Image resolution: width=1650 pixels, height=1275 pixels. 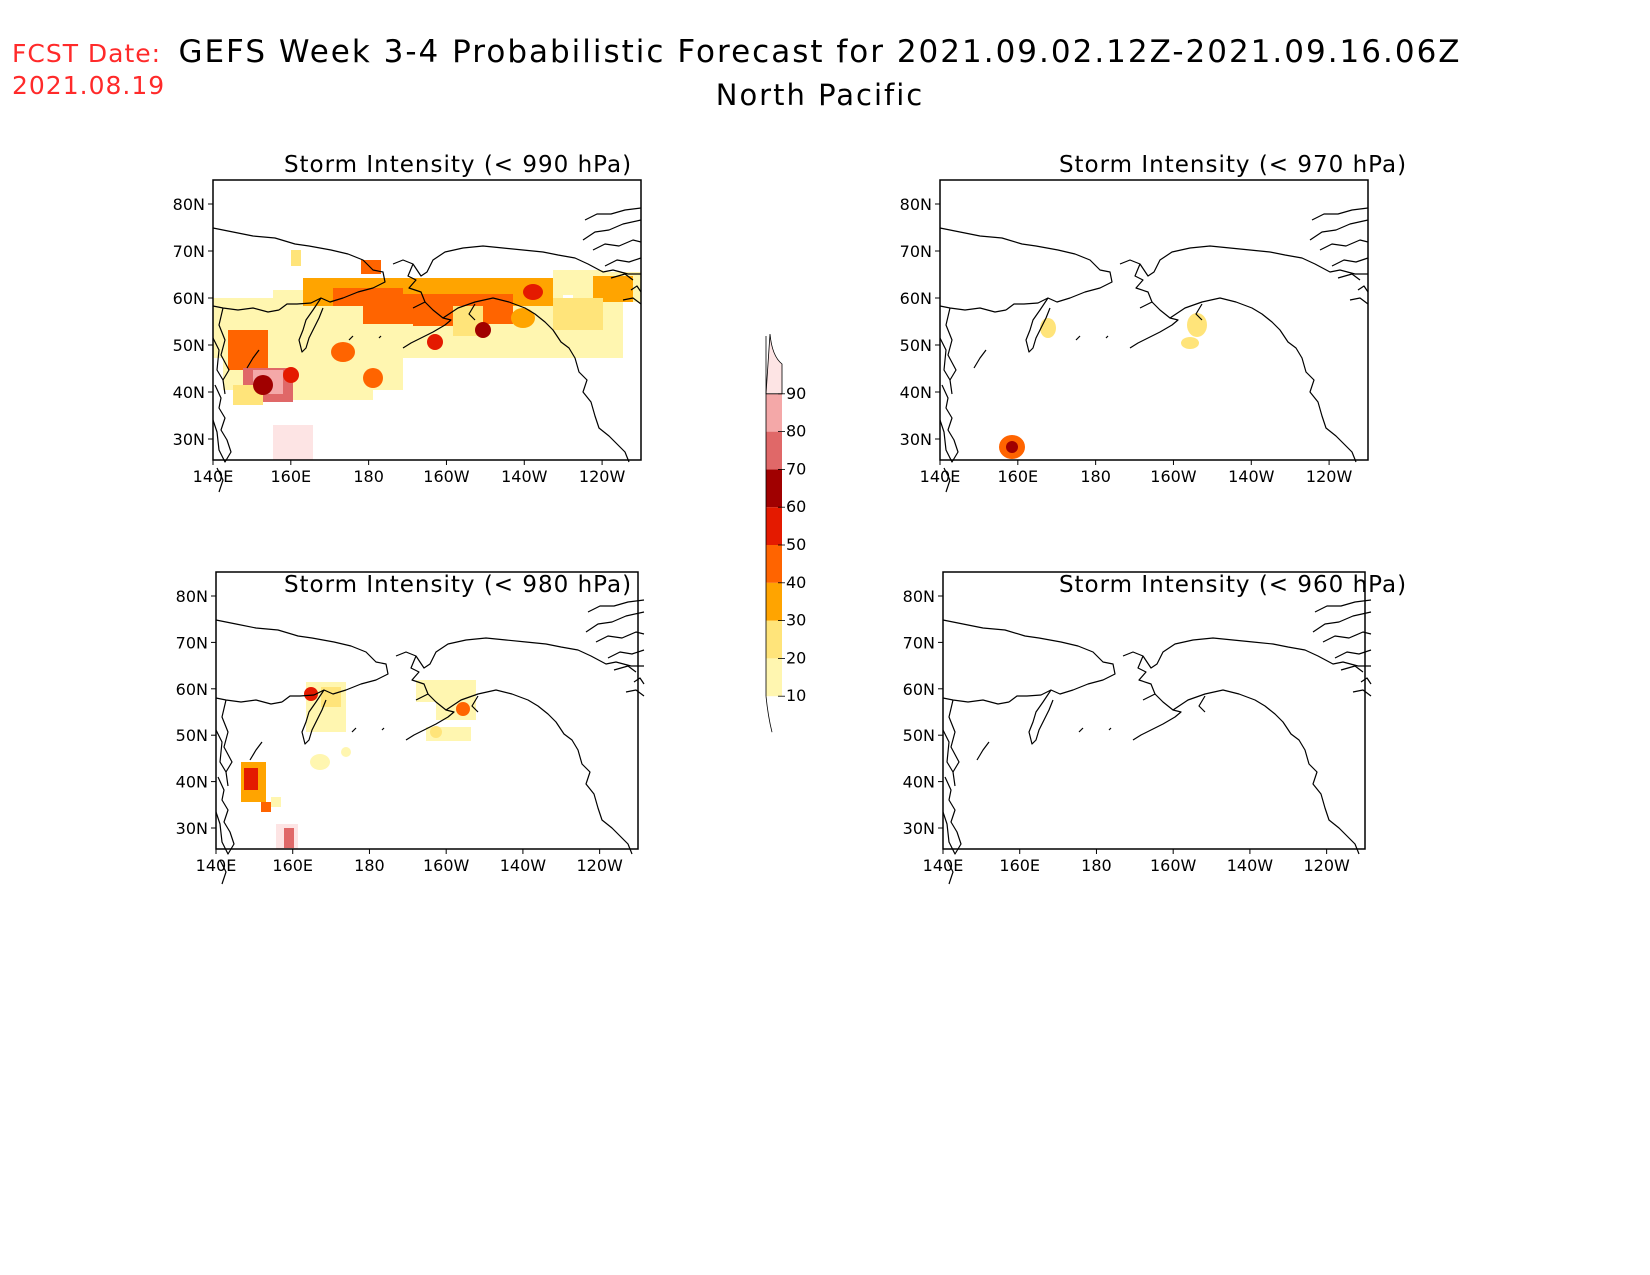 What do you see at coordinates (89, 85) in the screenshot?
I see `forecast-date-value: 2021.08.19` at bounding box center [89, 85].